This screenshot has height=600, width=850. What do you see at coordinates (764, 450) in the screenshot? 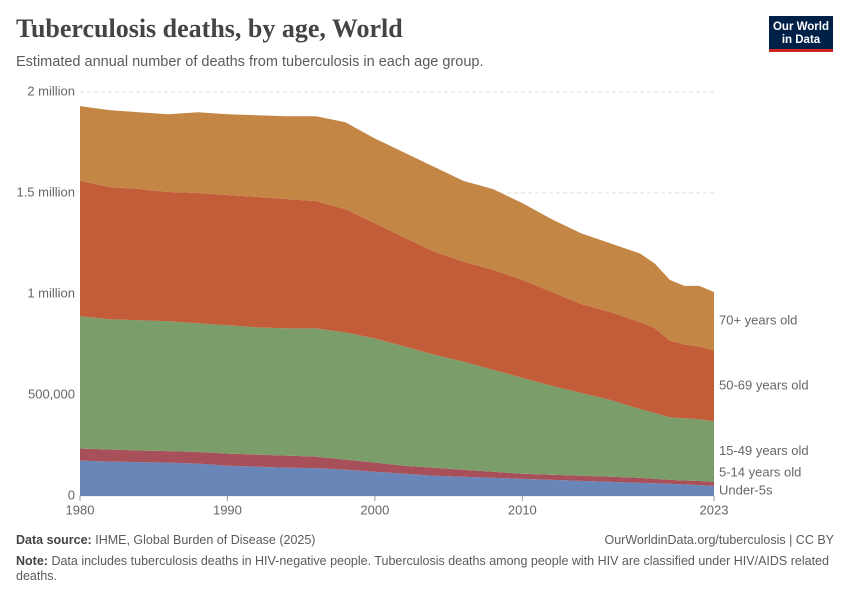
I see `series-label: 15-49 years old` at bounding box center [764, 450].